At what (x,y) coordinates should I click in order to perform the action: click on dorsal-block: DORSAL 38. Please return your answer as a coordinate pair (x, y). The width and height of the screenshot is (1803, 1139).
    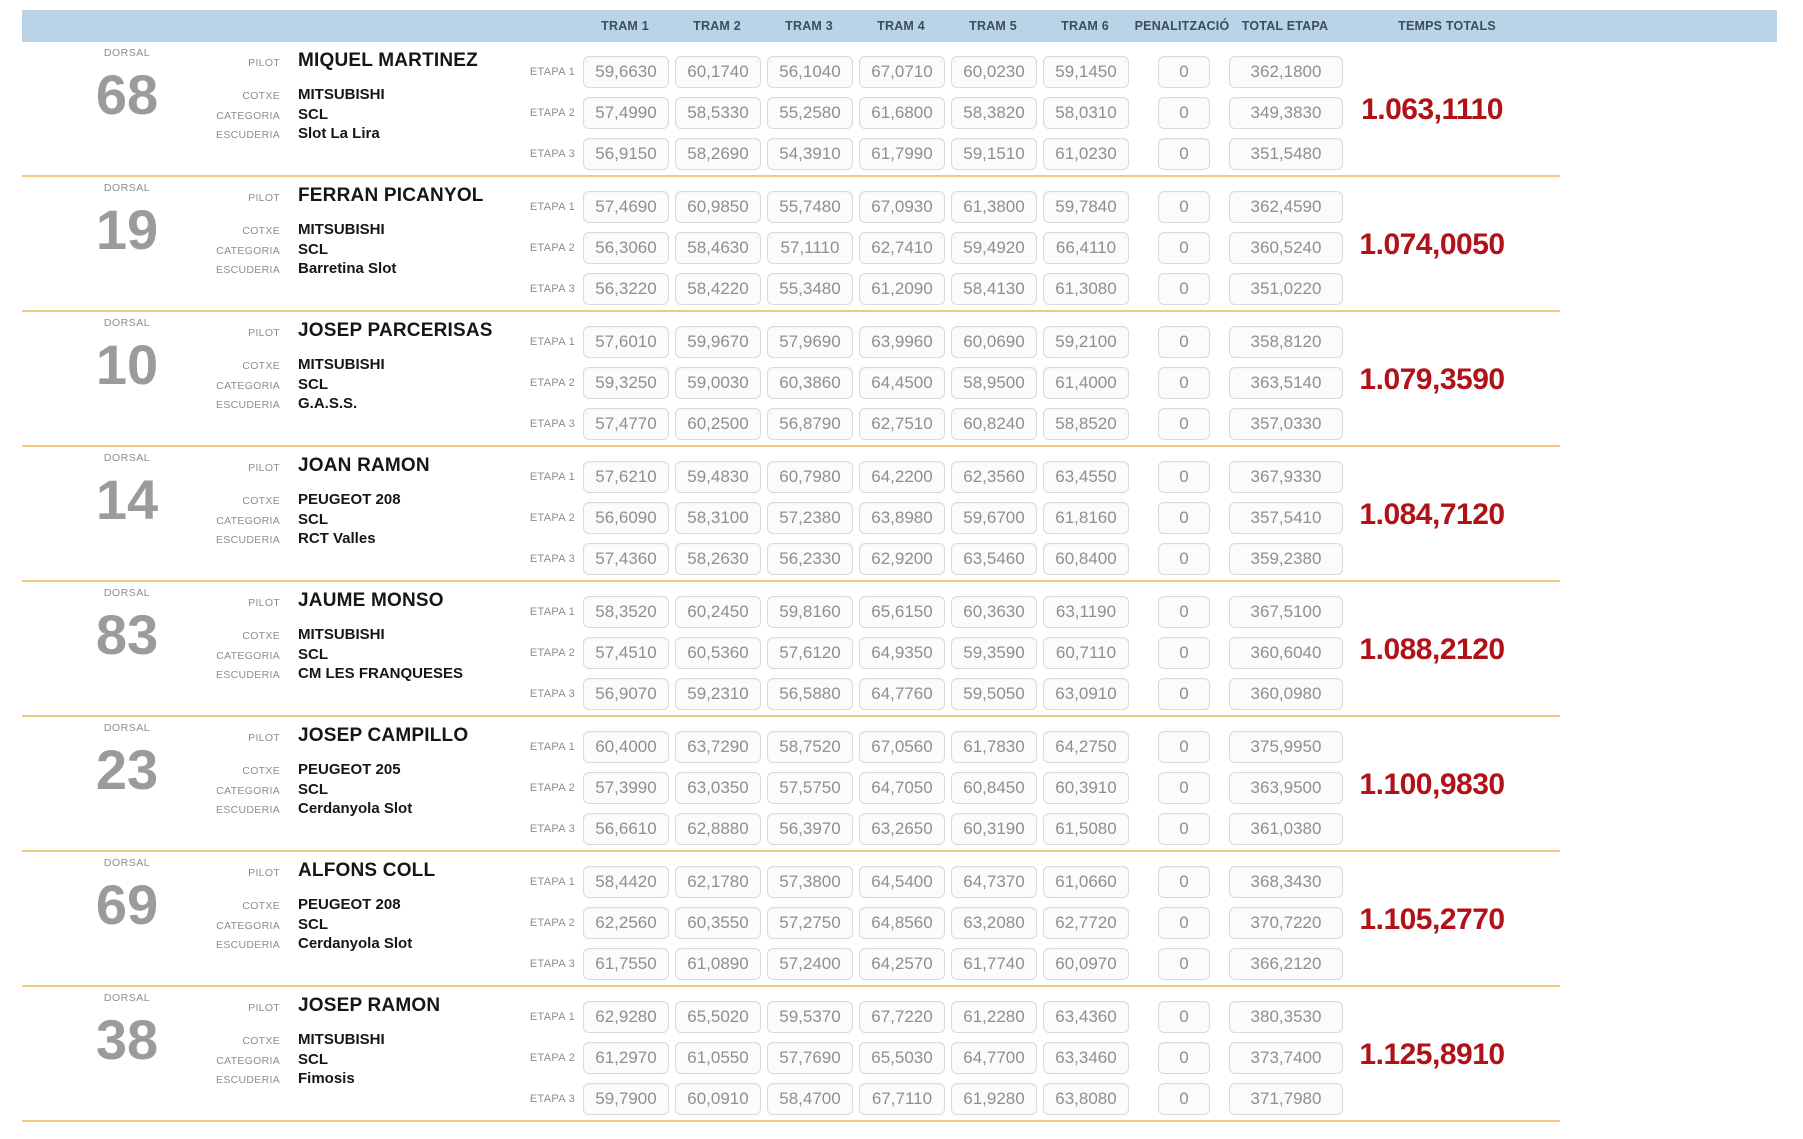
    Looking at the image, I should click on (127, 1028).